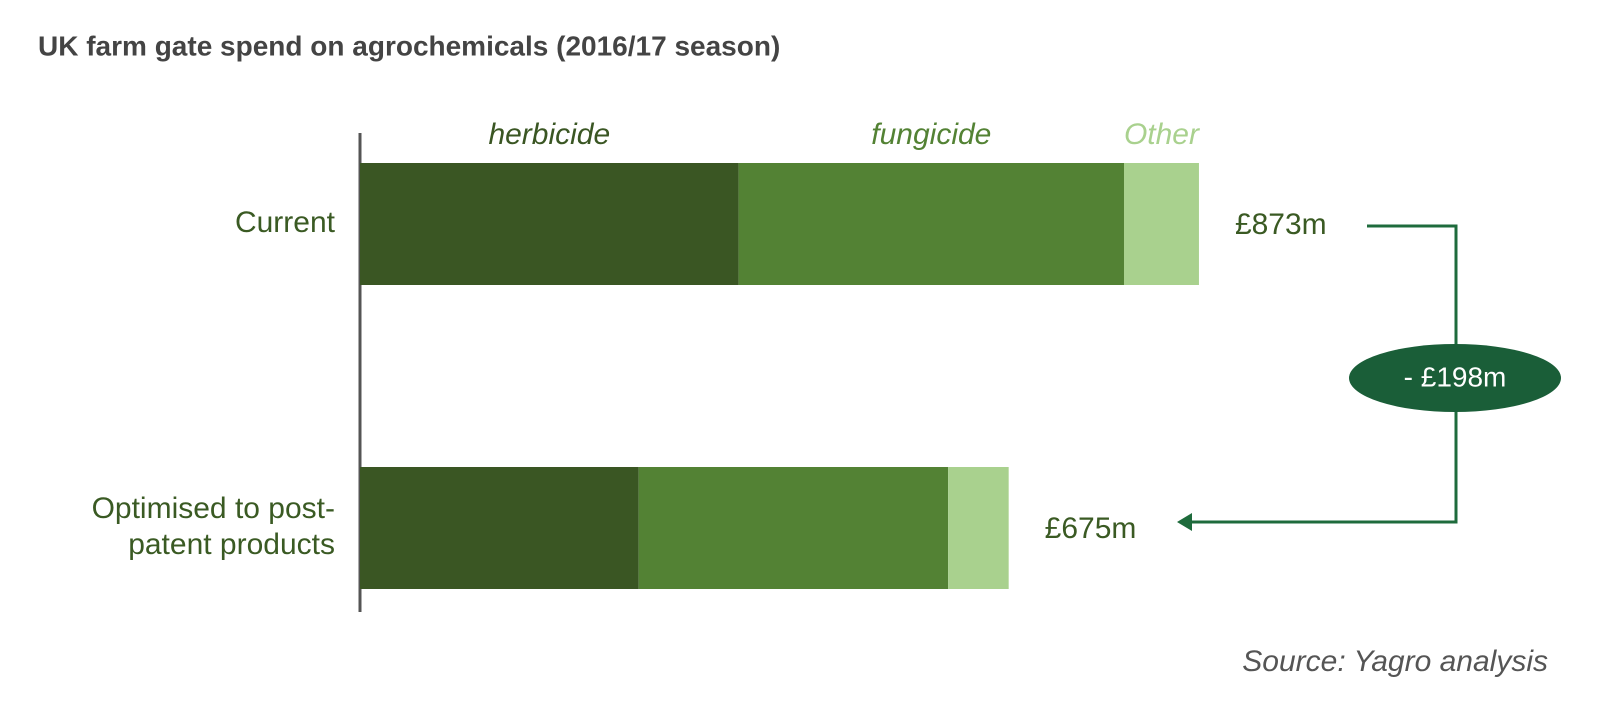 This screenshot has height=723, width=1604. Describe the element at coordinates (285, 222) in the screenshot. I see `category-label: Current` at that location.